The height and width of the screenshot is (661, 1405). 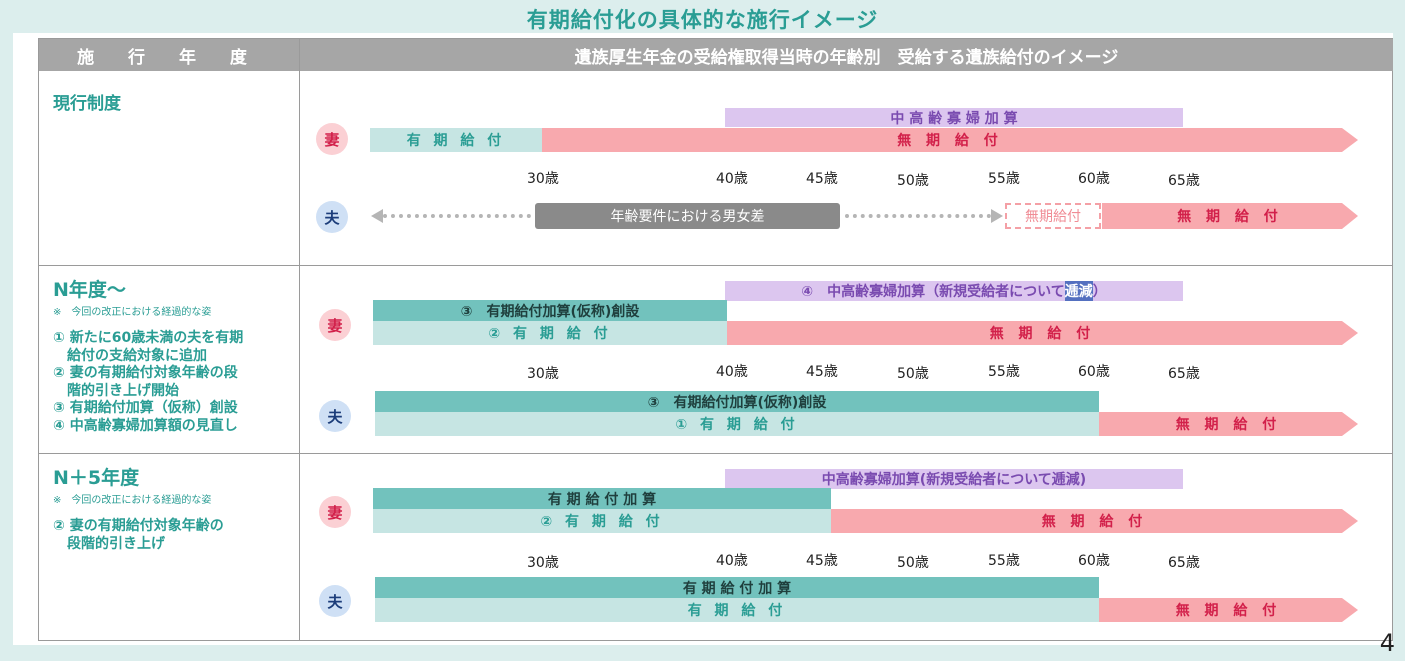 What do you see at coordinates (138, 526) in the screenshot?
I see `list-item: ② 妻の有期給付対象年齢の` at bounding box center [138, 526].